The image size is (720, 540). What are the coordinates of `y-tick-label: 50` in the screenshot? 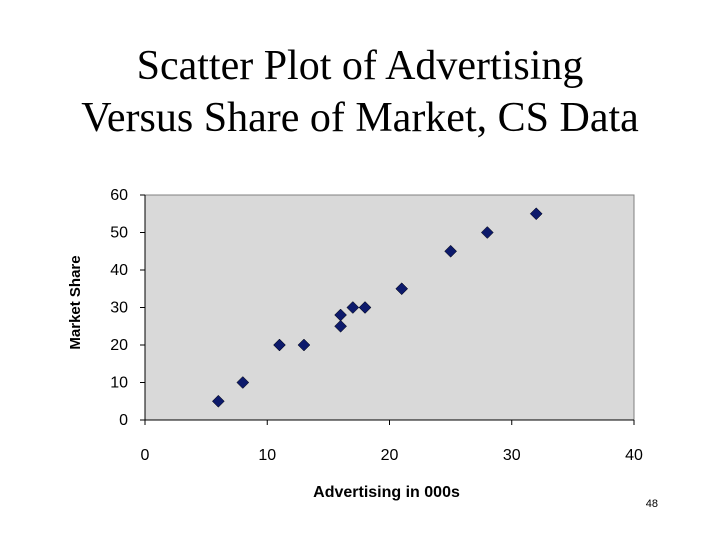 It's located at (119, 233).